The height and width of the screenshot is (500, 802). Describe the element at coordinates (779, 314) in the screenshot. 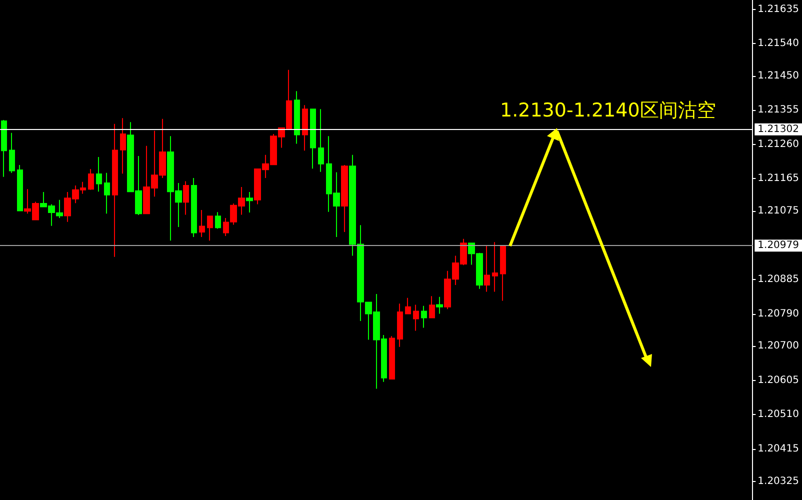

I see `y-tick-label: 1.20790` at that location.